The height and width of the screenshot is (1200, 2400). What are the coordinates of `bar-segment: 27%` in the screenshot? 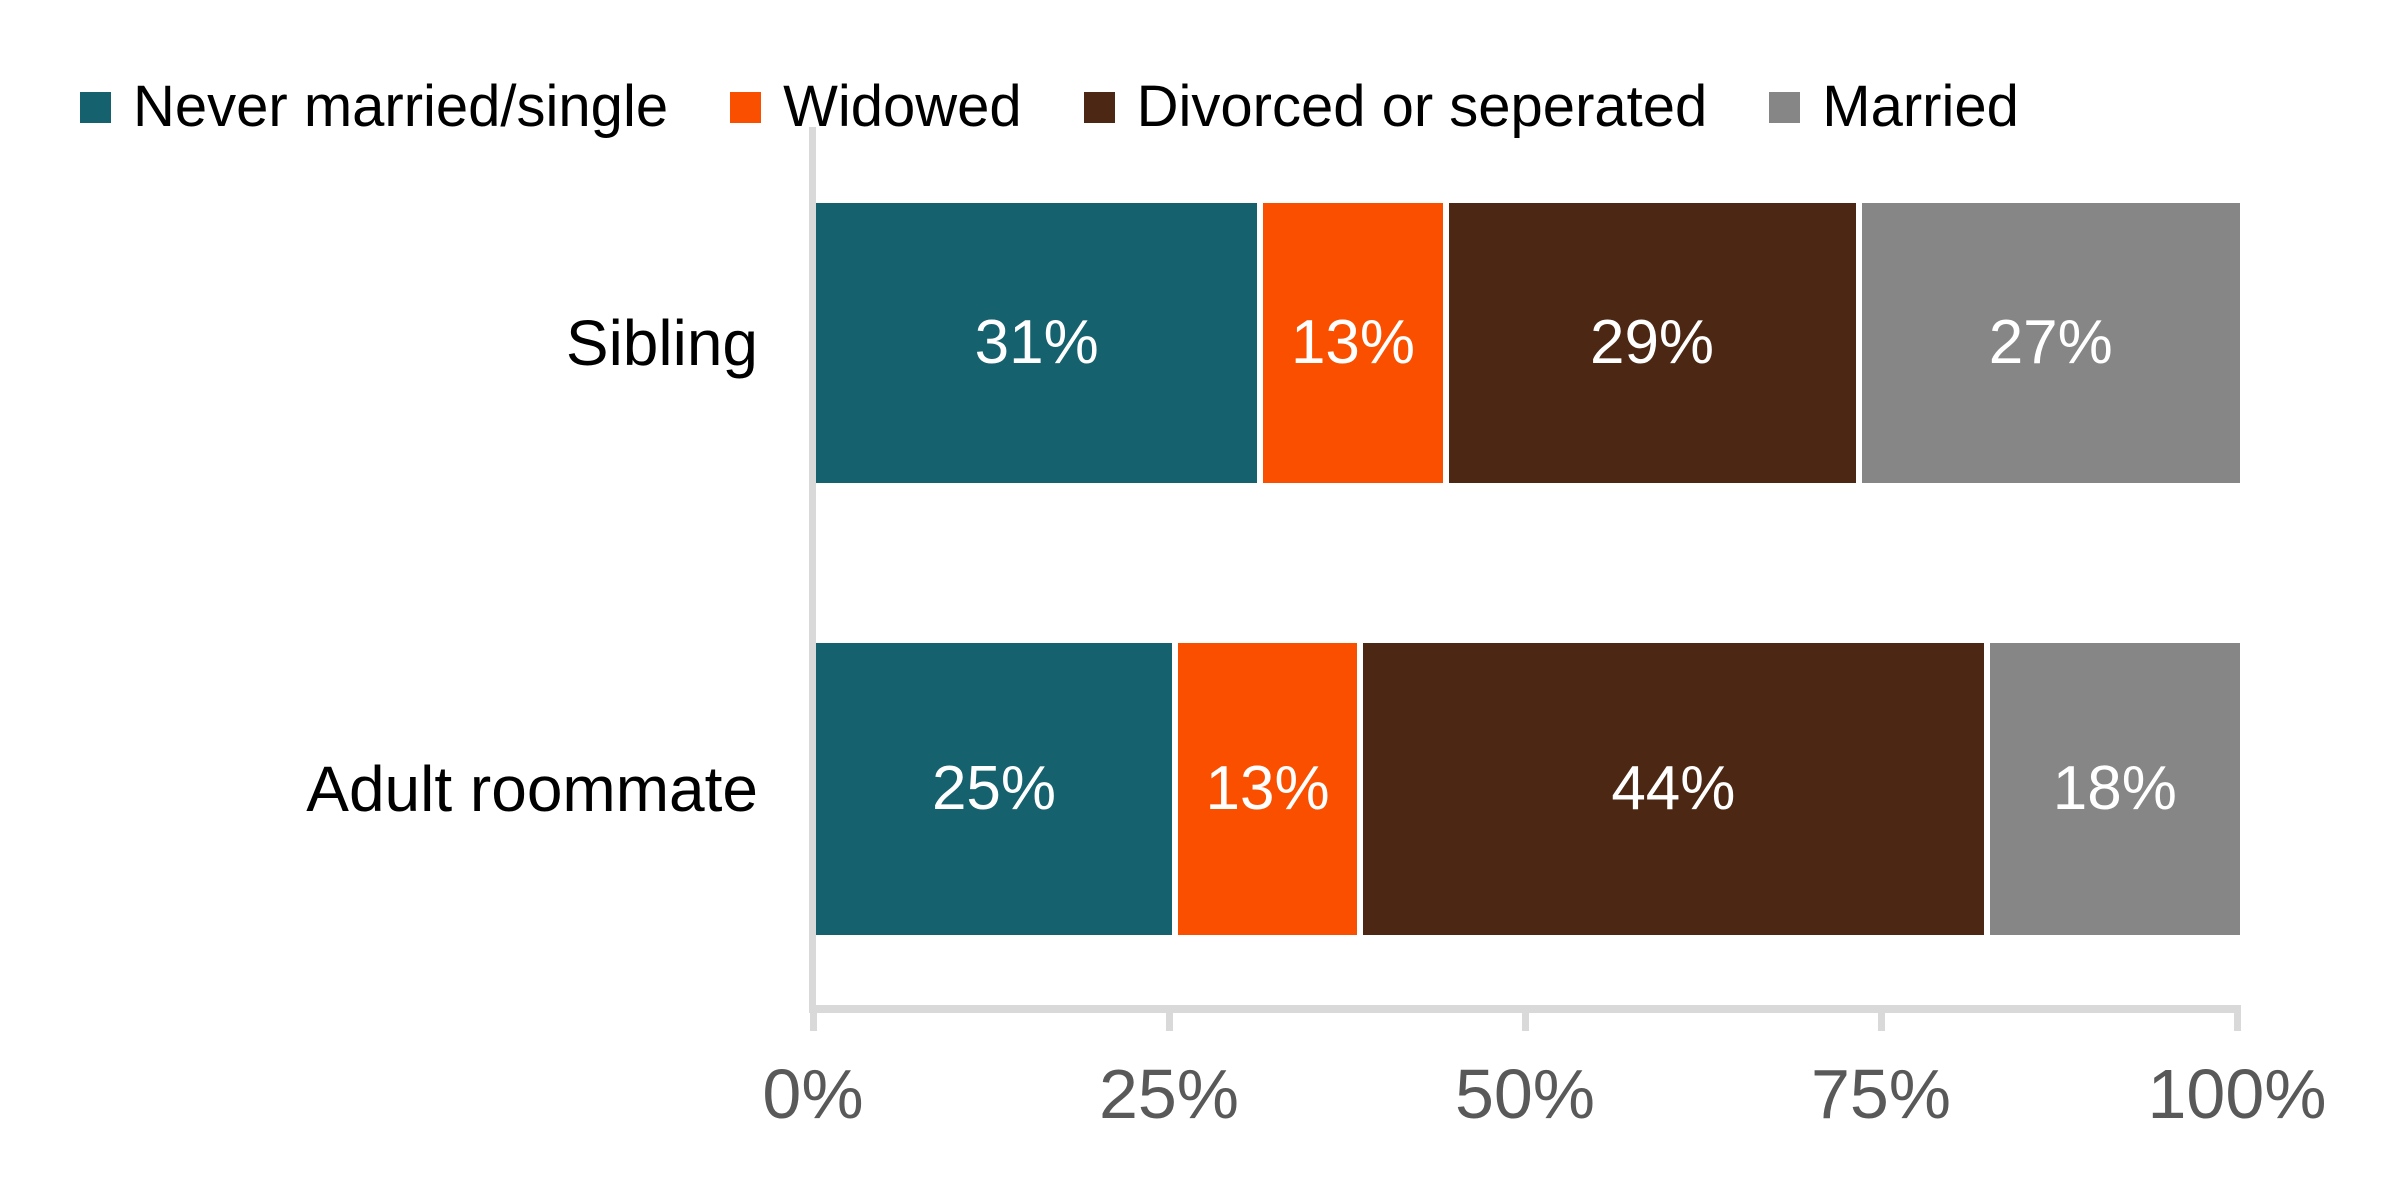 It's located at (2047, 343).